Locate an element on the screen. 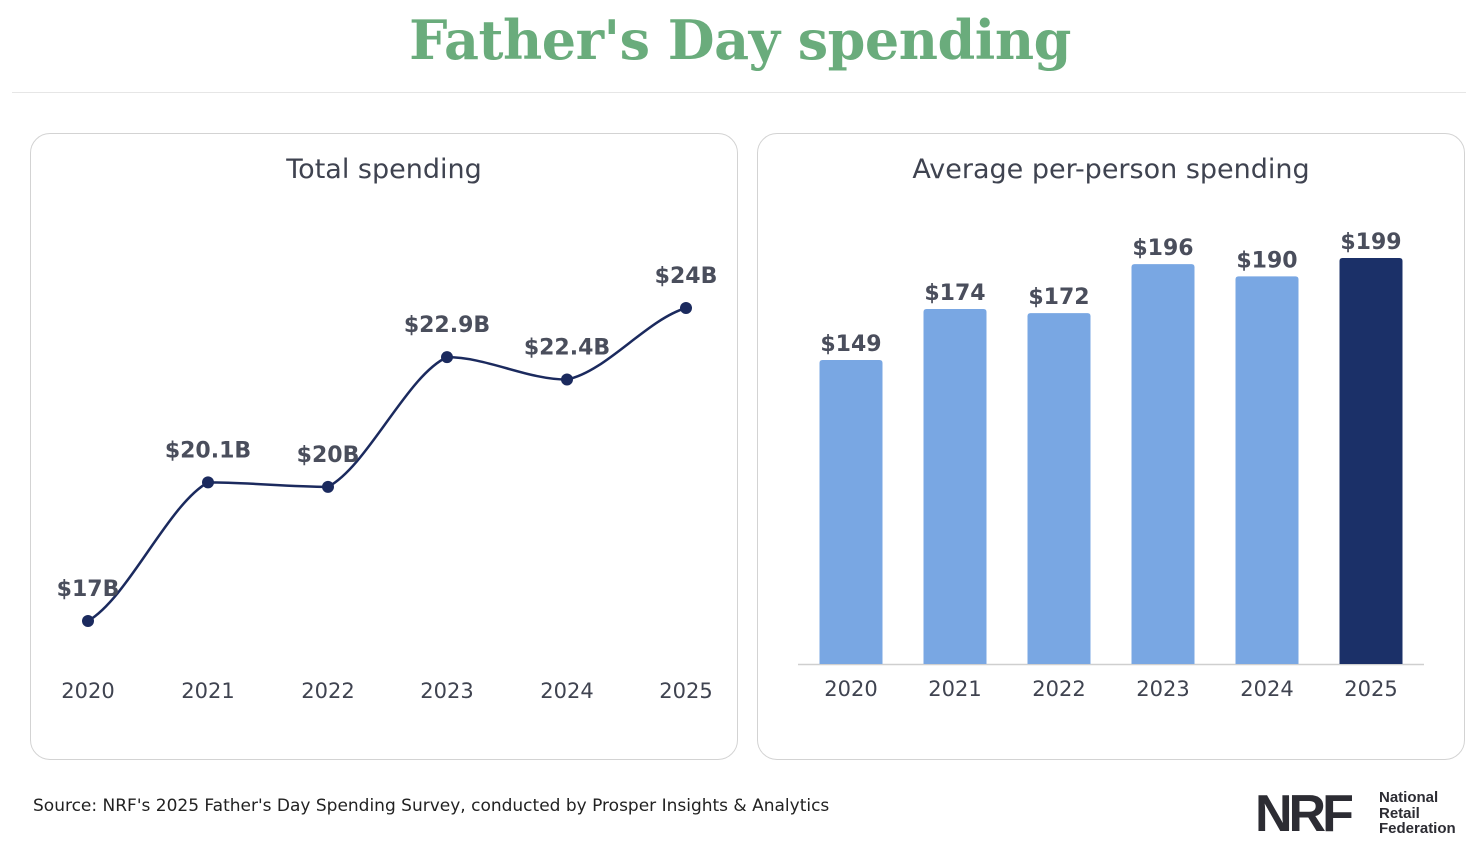  nrf-logo-wordmark: National Retail Federation is located at coordinates (1417, 813).